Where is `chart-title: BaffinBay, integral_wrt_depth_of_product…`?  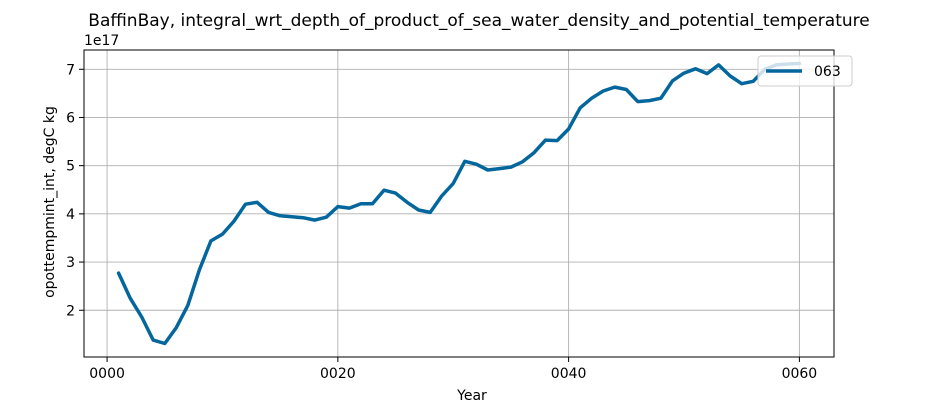
chart-title: BaffinBay, integral_wrt_depth_of_product… is located at coordinates (478, 21).